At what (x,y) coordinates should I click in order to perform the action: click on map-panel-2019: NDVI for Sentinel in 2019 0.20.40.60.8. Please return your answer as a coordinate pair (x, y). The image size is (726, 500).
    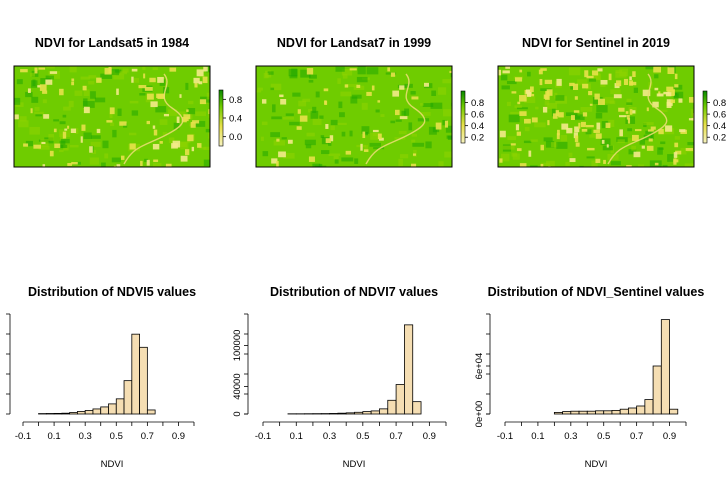
    Looking at the image, I should click on (611, 102).